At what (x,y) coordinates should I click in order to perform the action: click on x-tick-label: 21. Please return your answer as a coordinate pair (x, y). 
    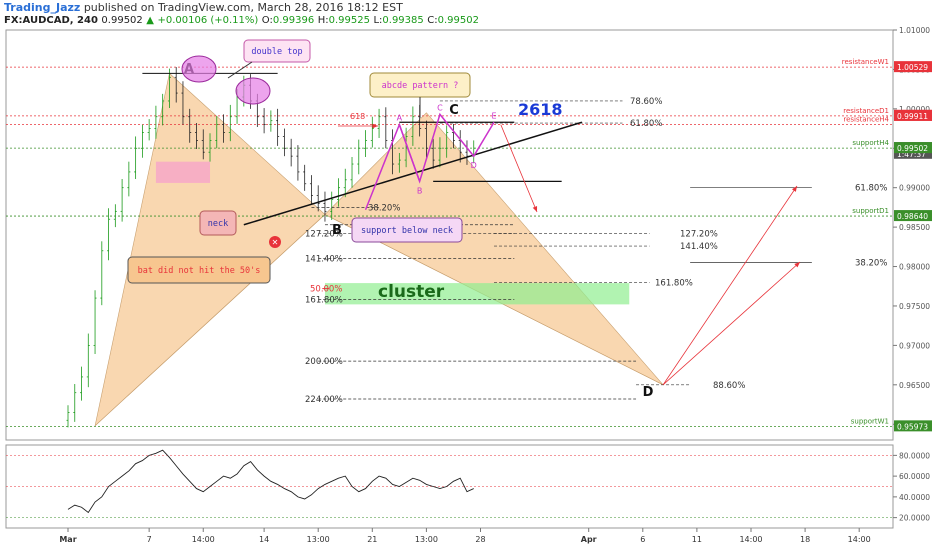
    Looking at the image, I should click on (372, 539).